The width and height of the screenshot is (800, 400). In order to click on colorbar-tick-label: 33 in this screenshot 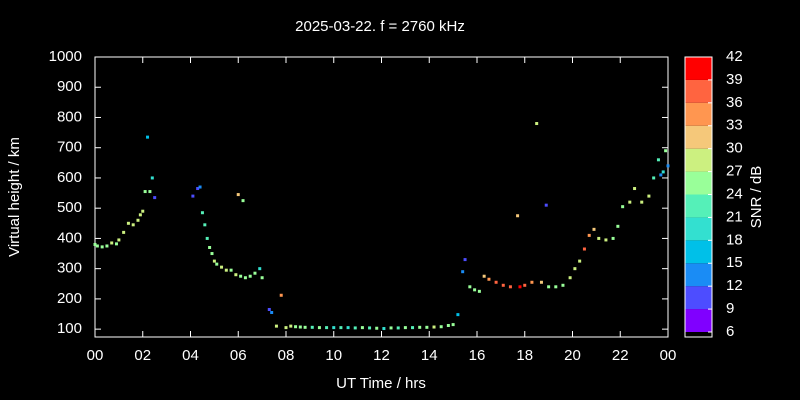, I will do `click(734, 125)`.